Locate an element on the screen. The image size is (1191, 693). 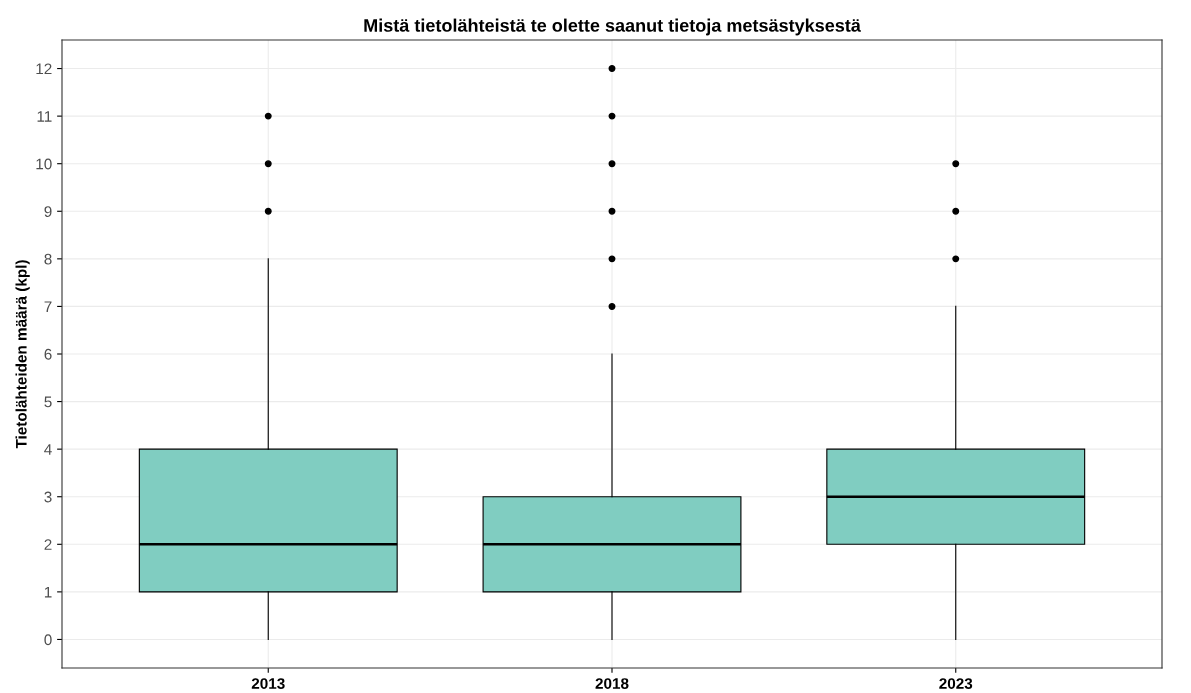
y-tick-label: 10 is located at coordinates (44, 164).